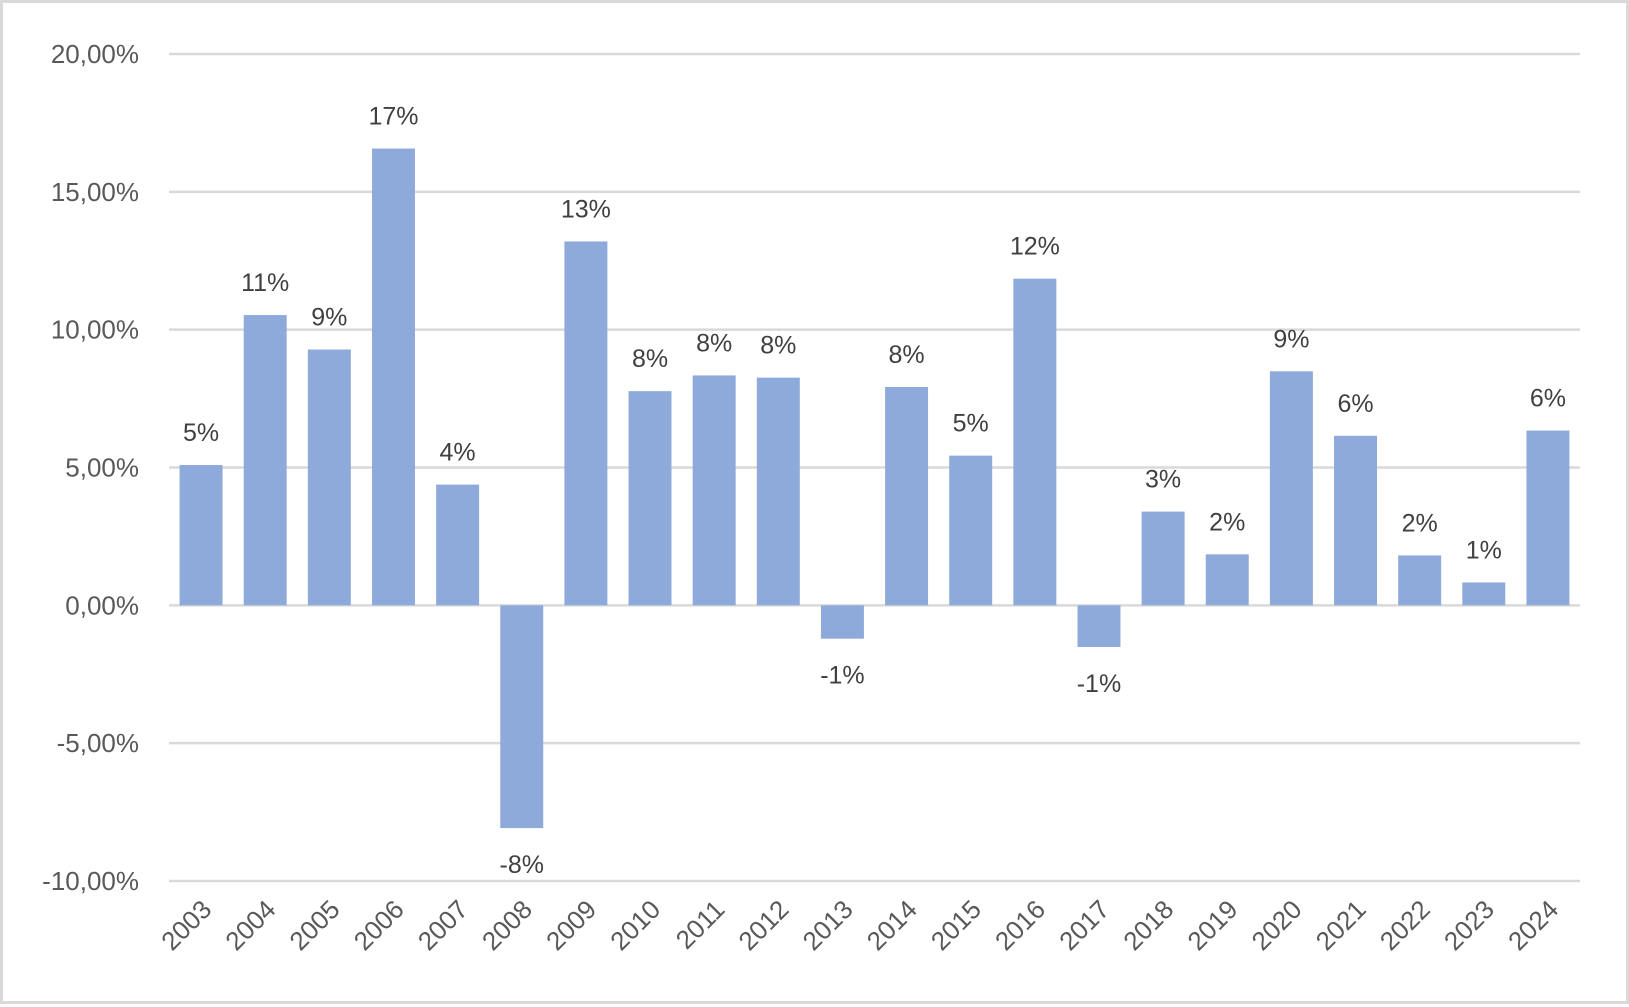  Describe the element at coordinates (102, 468) in the screenshot. I see `y-tick-label: 5,00%` at that location.